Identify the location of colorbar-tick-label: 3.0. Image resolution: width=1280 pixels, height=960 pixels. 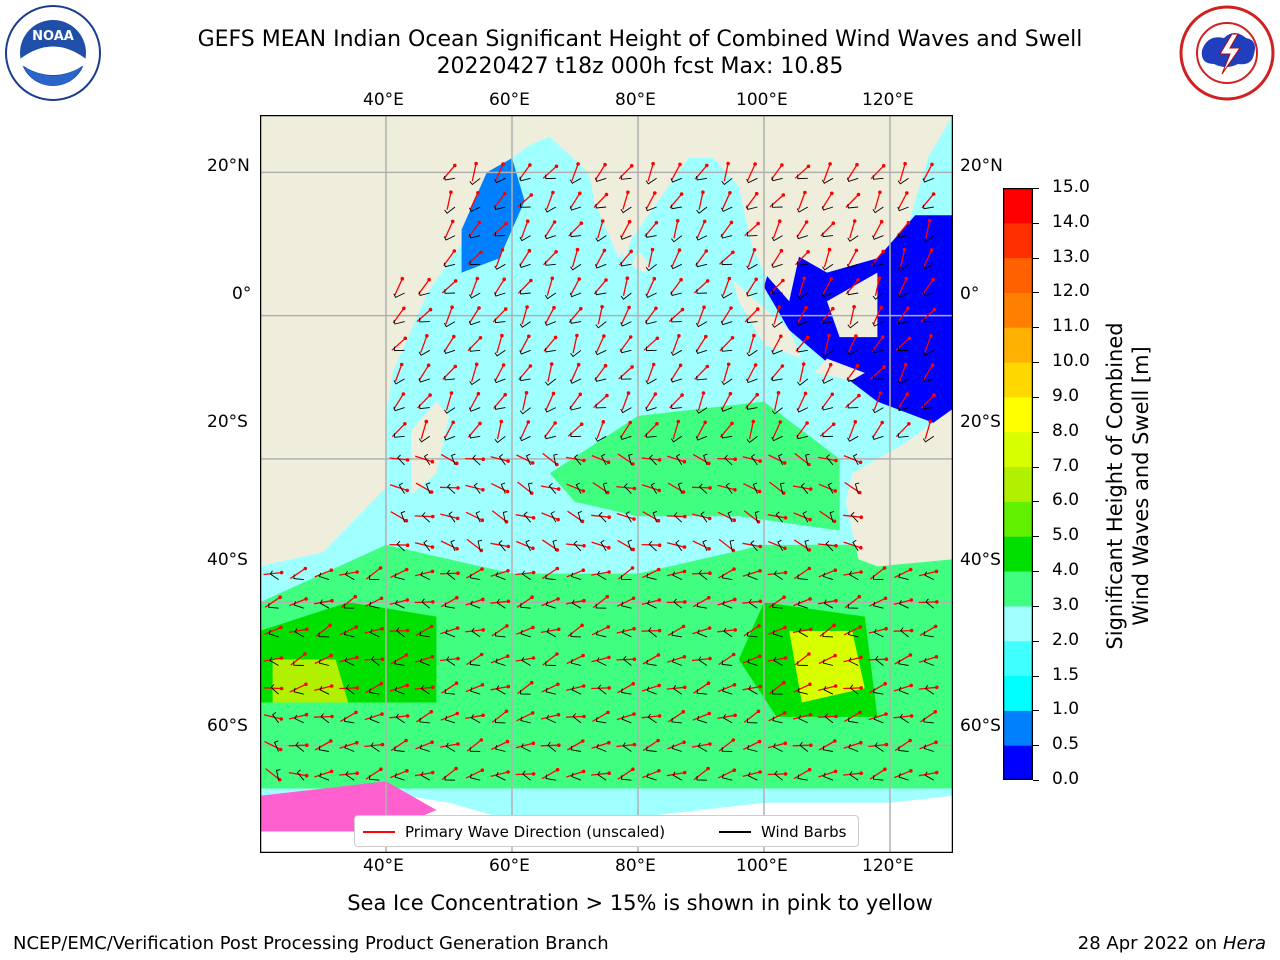
(1066, 604).